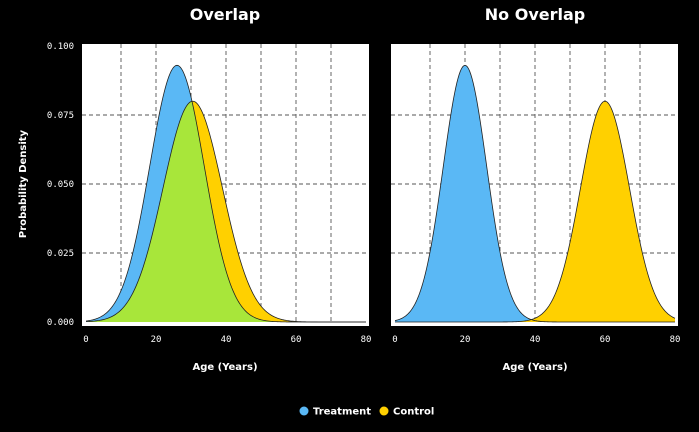 The image size is (699, 432). What do you see at coordinates (342, 412) in the screenshot?
I see `legend-label-treatment: Treatment` at bounding box center [342, 412].